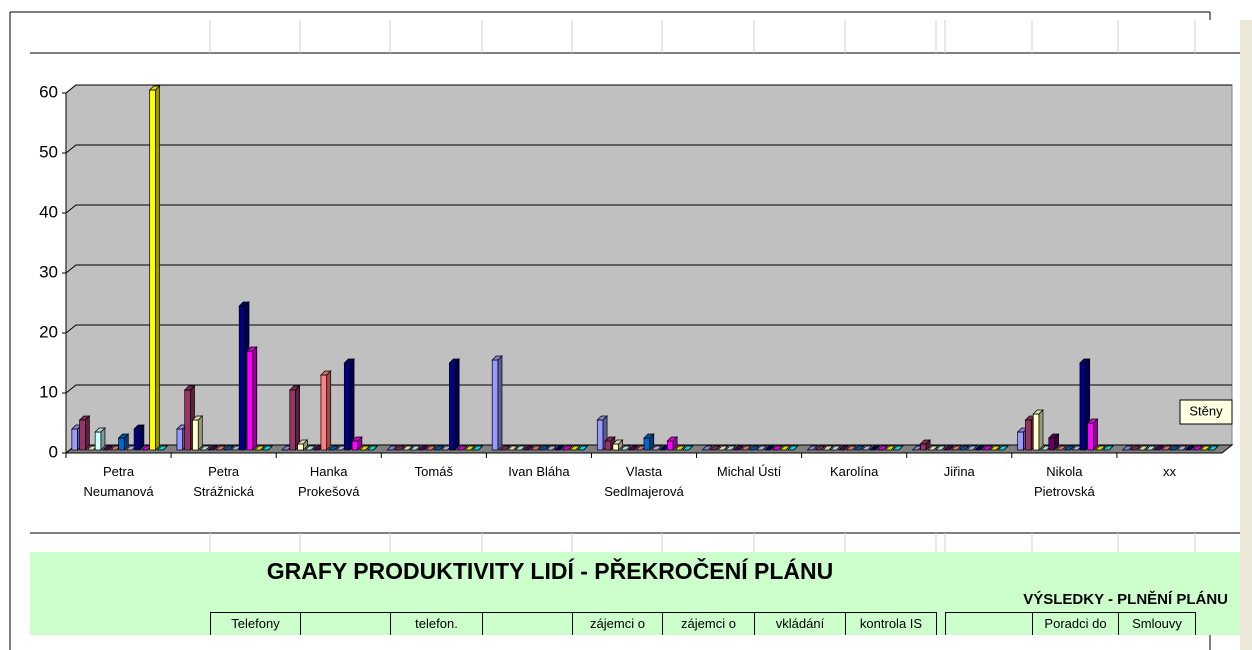  I want to click on y-tick-label: 50, so click(48, 151).